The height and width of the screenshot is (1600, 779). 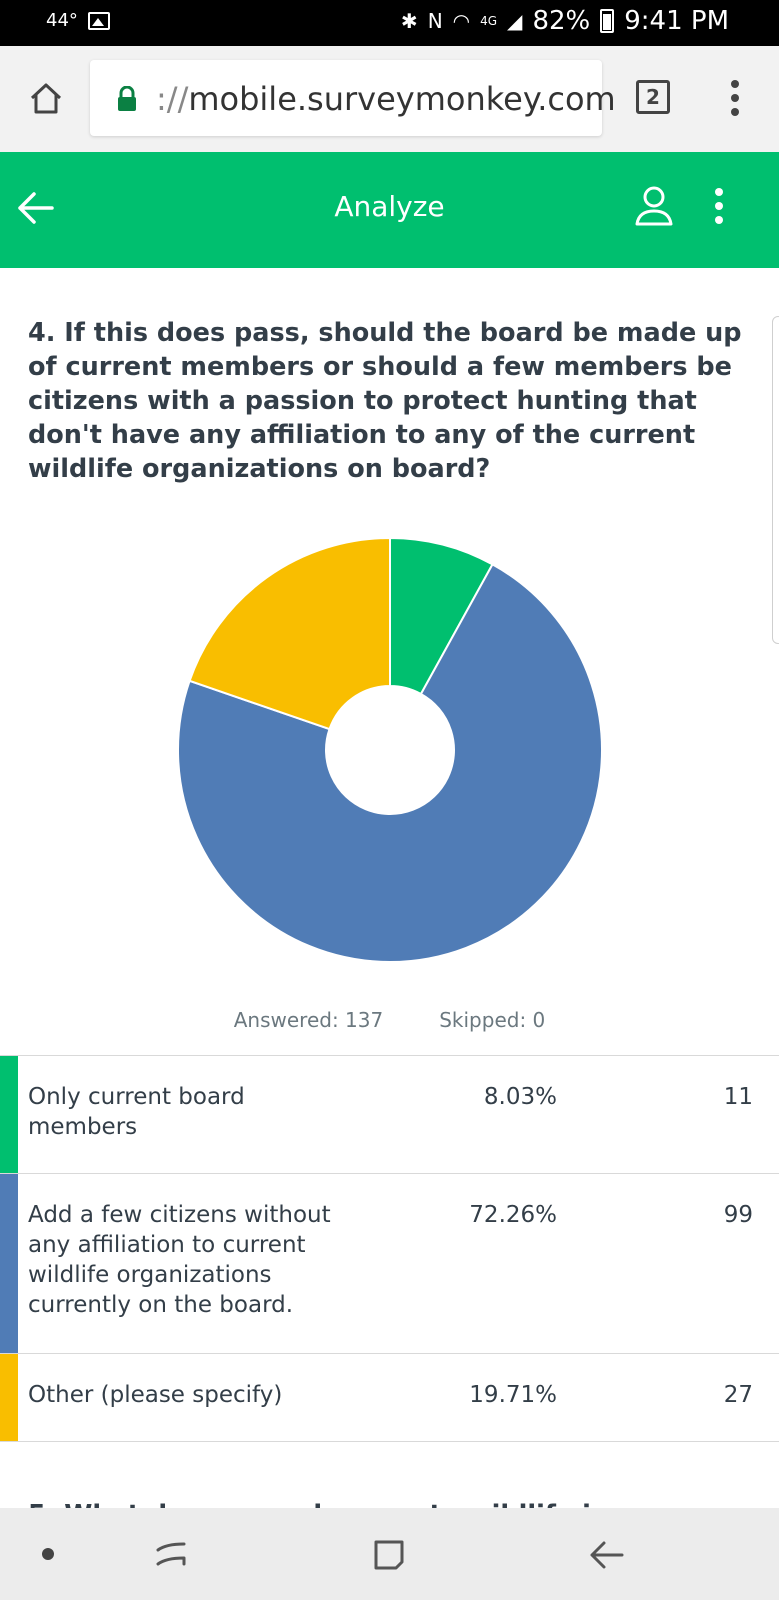 What do you see at coordinates (48, 1554) in the screenshot?
I see `nav-dot-icon` at bounding box center [48, 1554].